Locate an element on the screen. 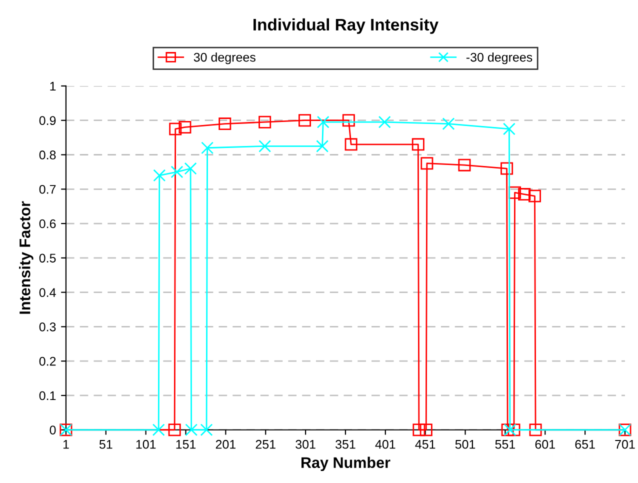 The height and width of the screenshot is (483, 638). y-tick-label: 0.2 is located at coordinates (47, 361).